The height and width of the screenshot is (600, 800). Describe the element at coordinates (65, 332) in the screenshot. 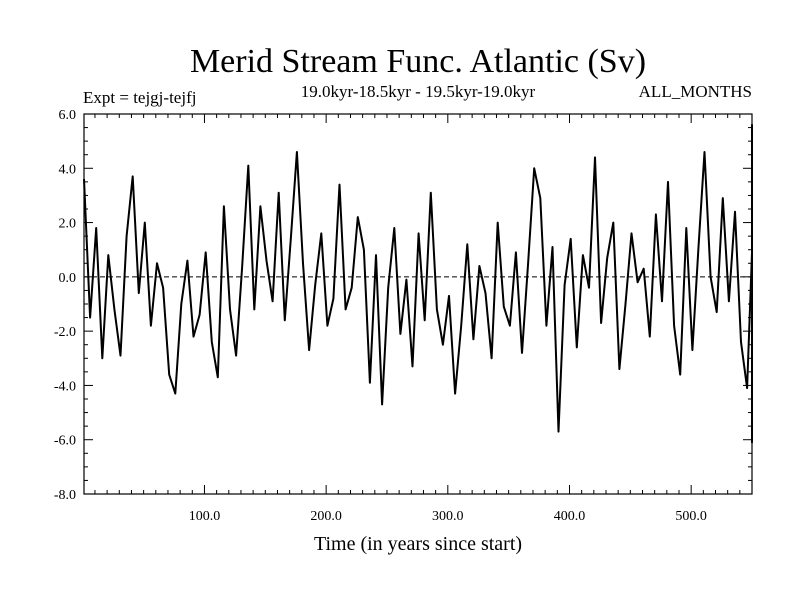

I see `y-tick-label: -2.0` at that location.